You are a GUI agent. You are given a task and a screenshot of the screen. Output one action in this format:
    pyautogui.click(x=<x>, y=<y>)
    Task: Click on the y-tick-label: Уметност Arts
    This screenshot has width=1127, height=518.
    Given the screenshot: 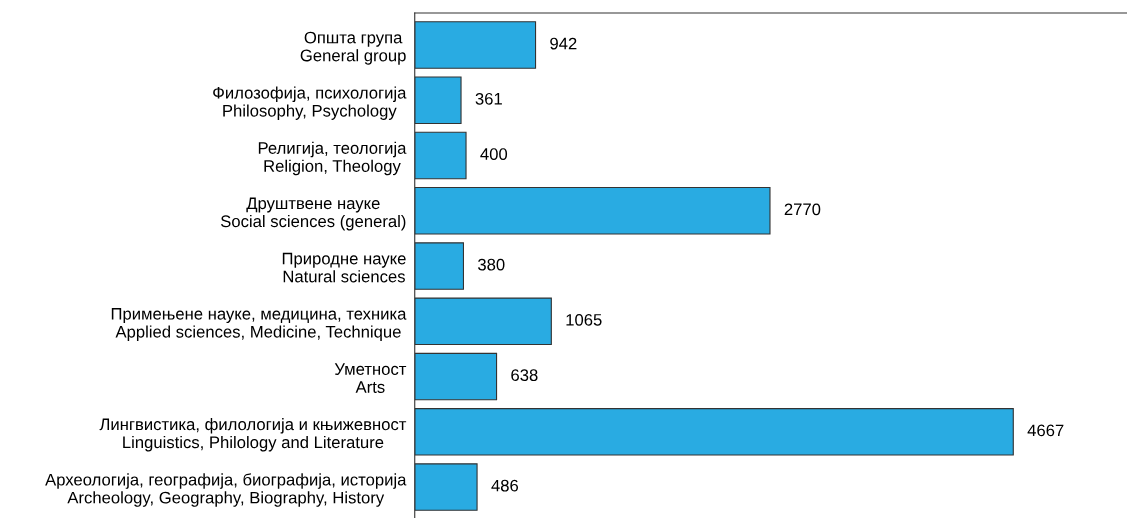 What is the action you would take?
    pyautogui.click(x=370, y=378)
    